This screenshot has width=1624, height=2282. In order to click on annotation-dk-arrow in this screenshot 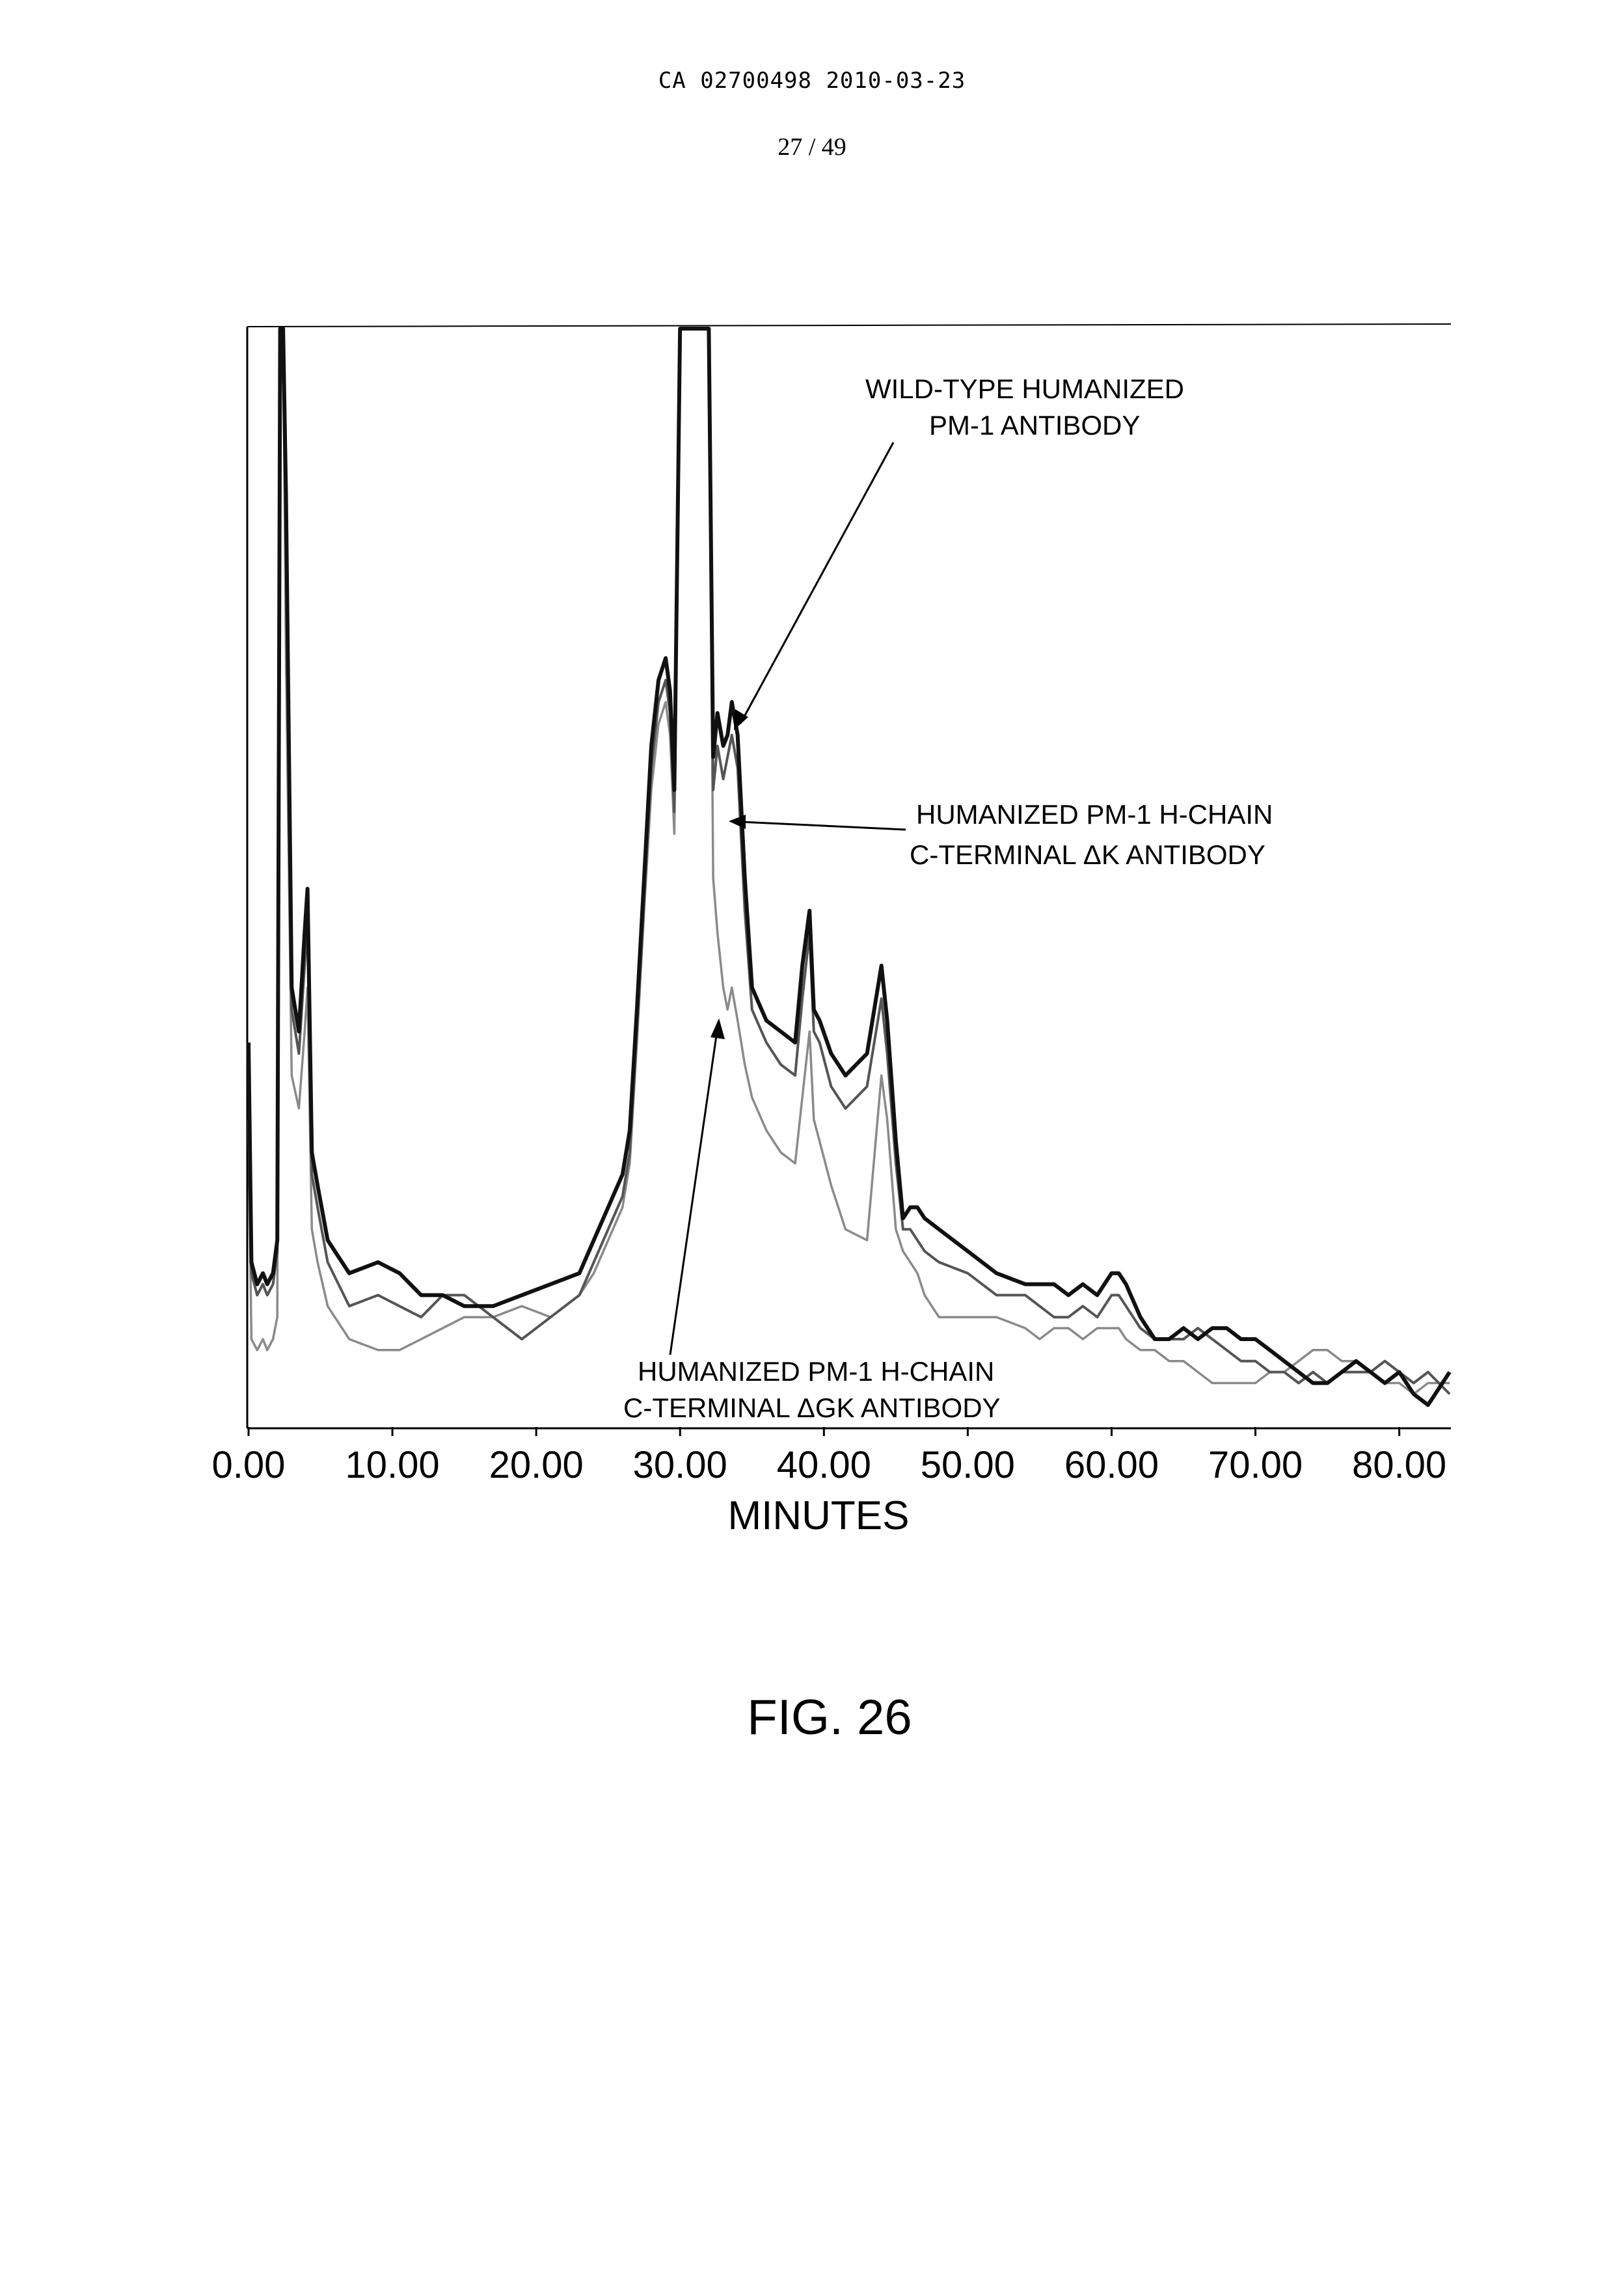, I will do `click(823, 826)`.